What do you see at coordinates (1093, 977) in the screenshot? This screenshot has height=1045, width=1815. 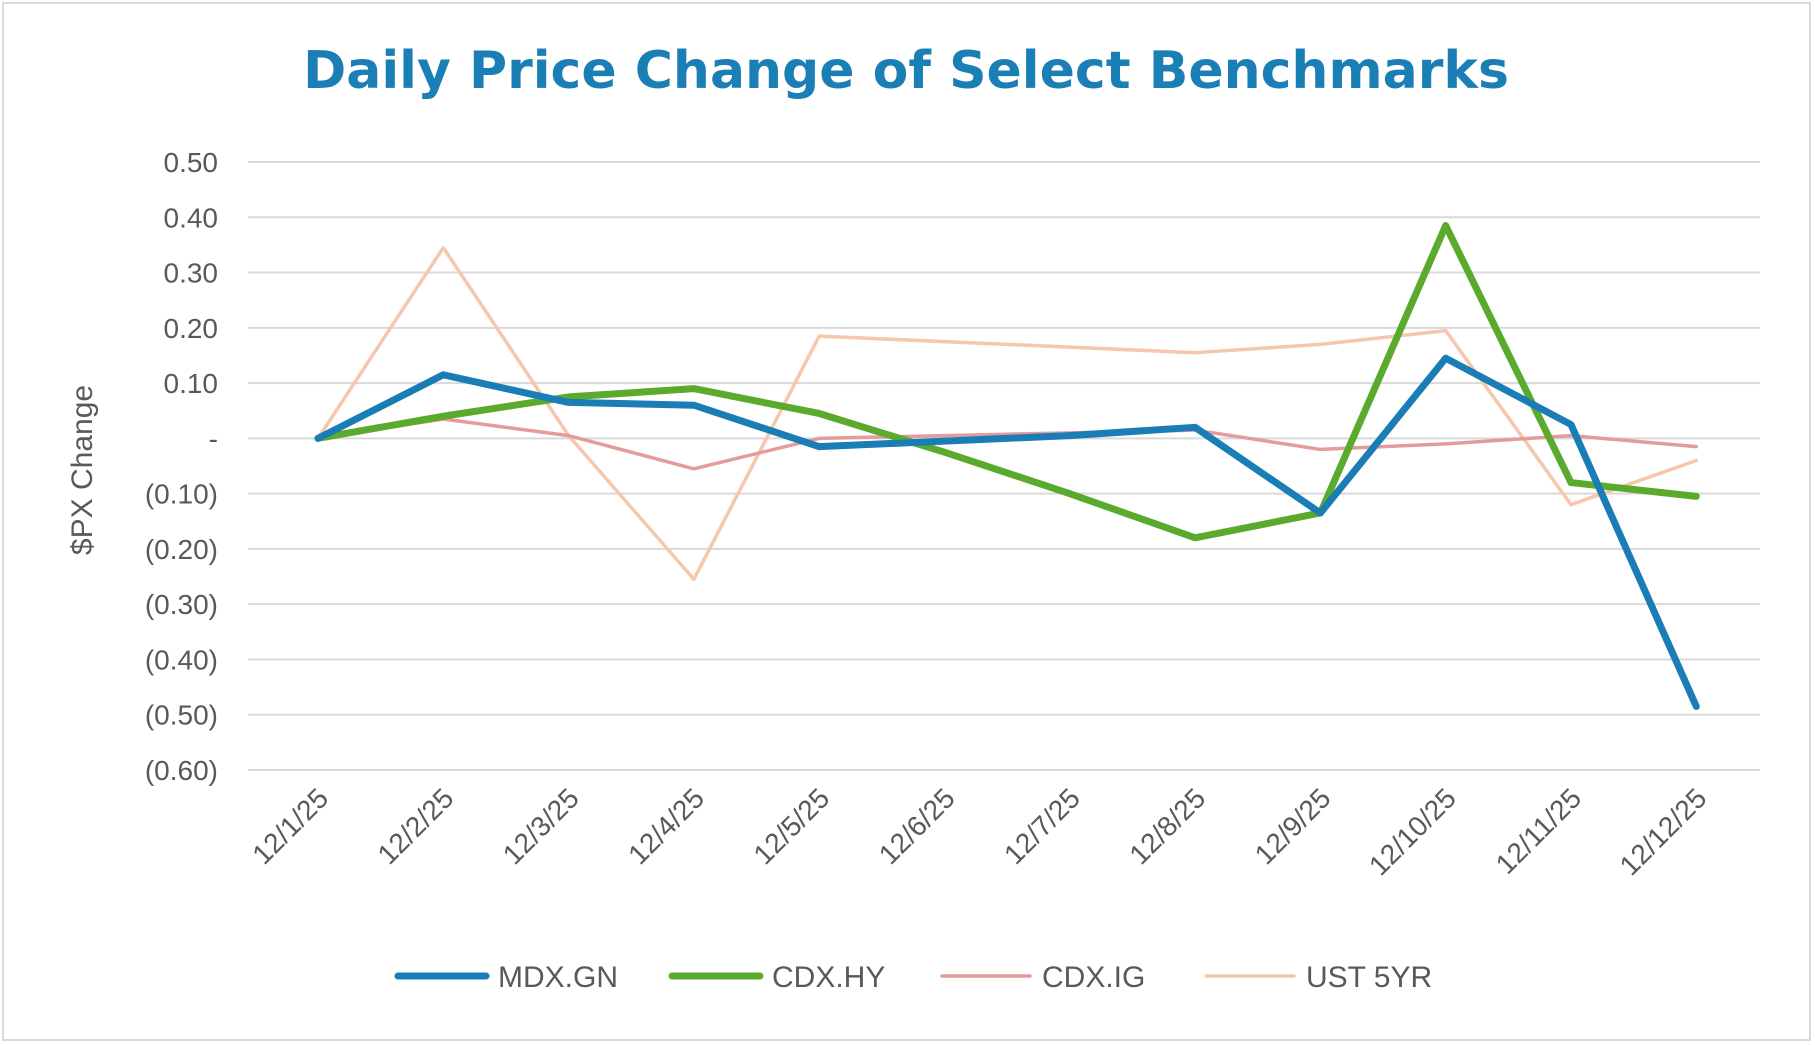 I see `legend-label: CDX.IG` at bounding box center [1093, 977].